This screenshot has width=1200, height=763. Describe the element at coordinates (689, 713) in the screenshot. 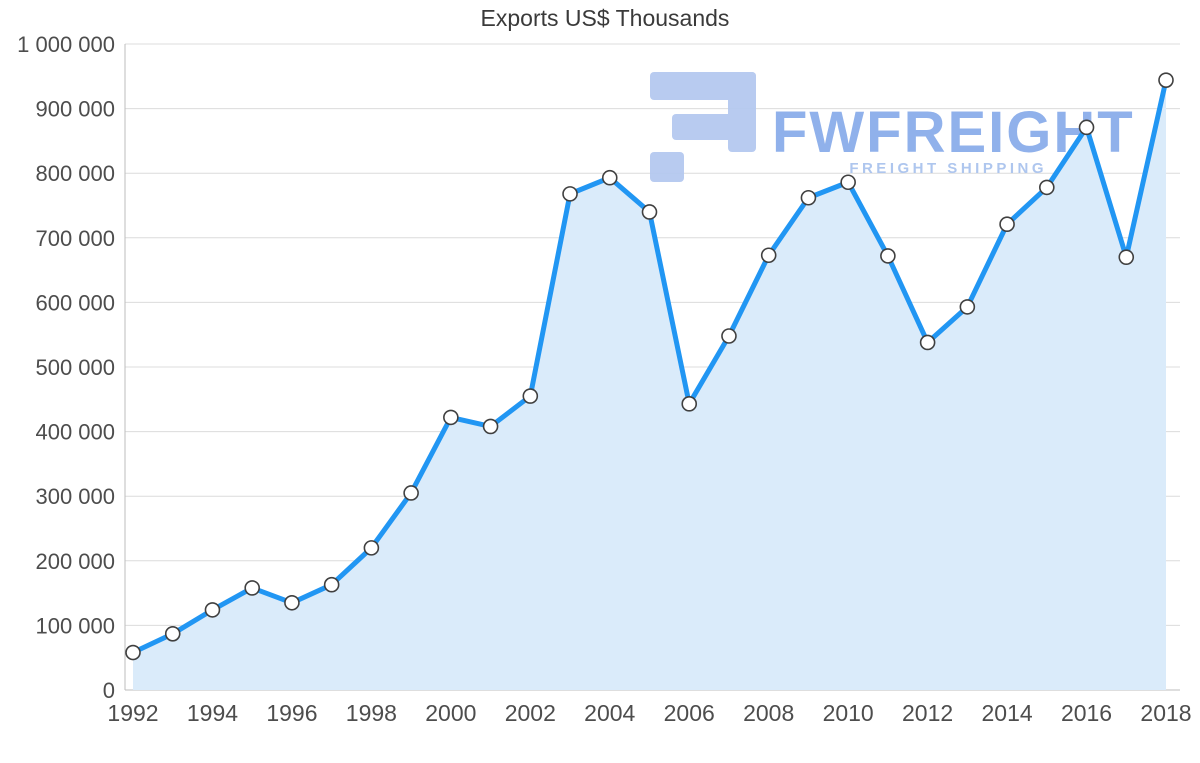

I see `x-tick-label: 2006` at that location.